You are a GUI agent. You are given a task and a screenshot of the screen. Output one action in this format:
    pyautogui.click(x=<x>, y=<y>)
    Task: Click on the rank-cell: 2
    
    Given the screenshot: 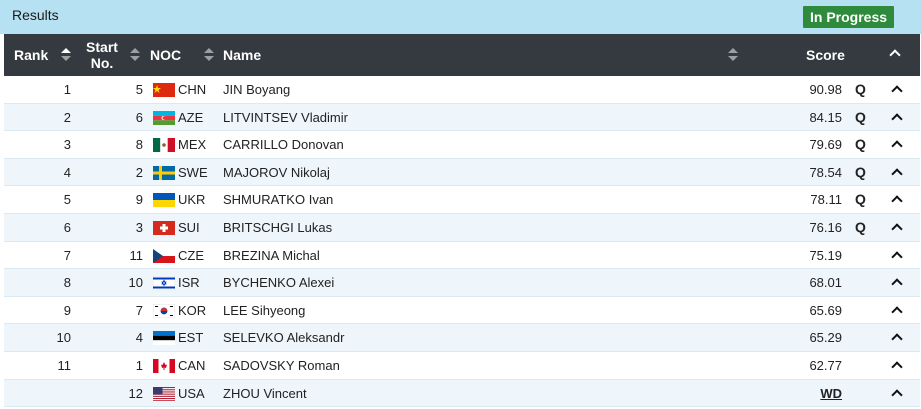 What is the action you would take?
    pyautogui.click(x=67, y=117)
    